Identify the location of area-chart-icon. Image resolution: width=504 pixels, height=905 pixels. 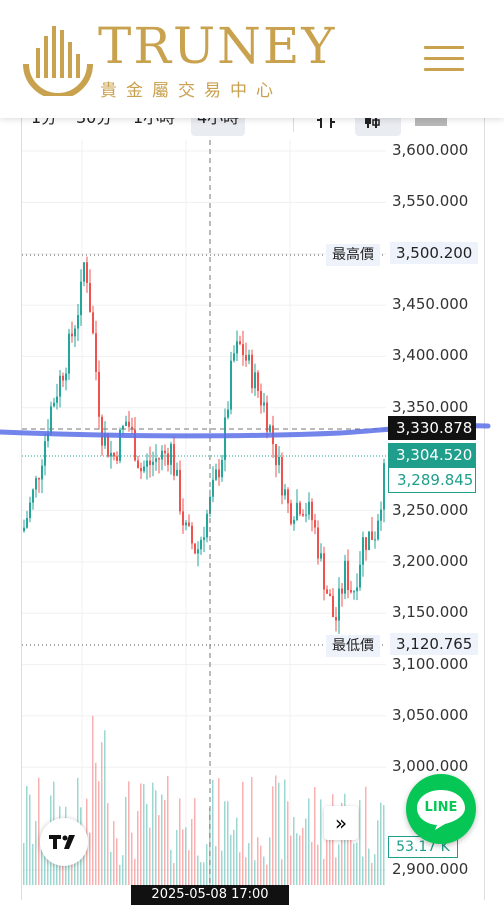
(431, 118).